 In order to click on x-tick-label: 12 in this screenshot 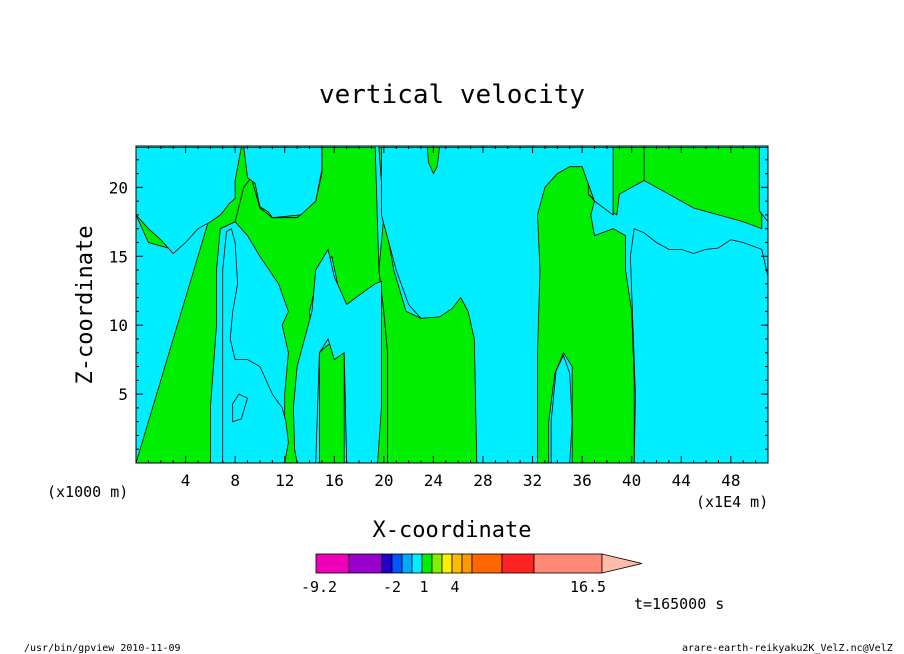, I will do `click(284, 480)`.